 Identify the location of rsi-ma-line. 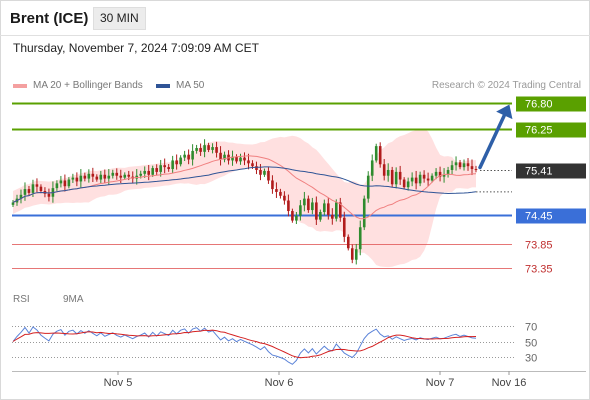
(244, 344).